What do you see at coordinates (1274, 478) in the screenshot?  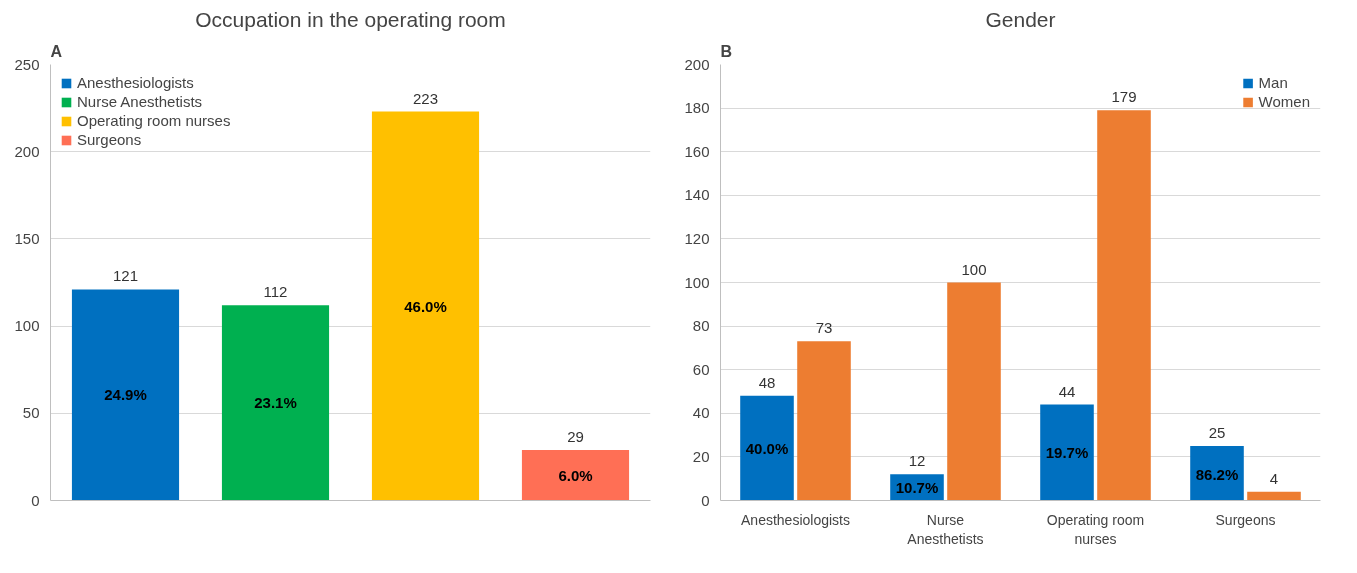 I see `data-label: 4` at bounding box center [1274, 478].